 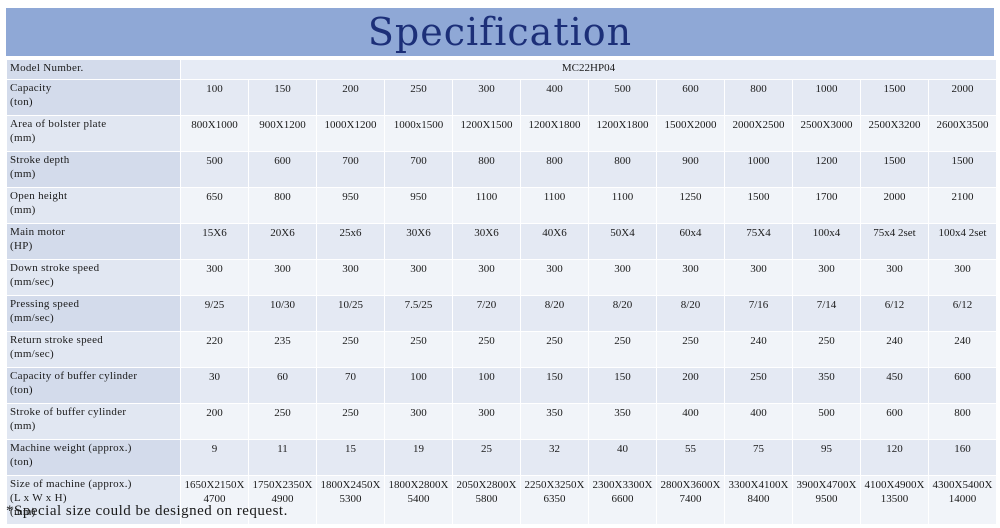 I want to click on cell-value-line: 3900X4700X, so click(x=826, y=485).